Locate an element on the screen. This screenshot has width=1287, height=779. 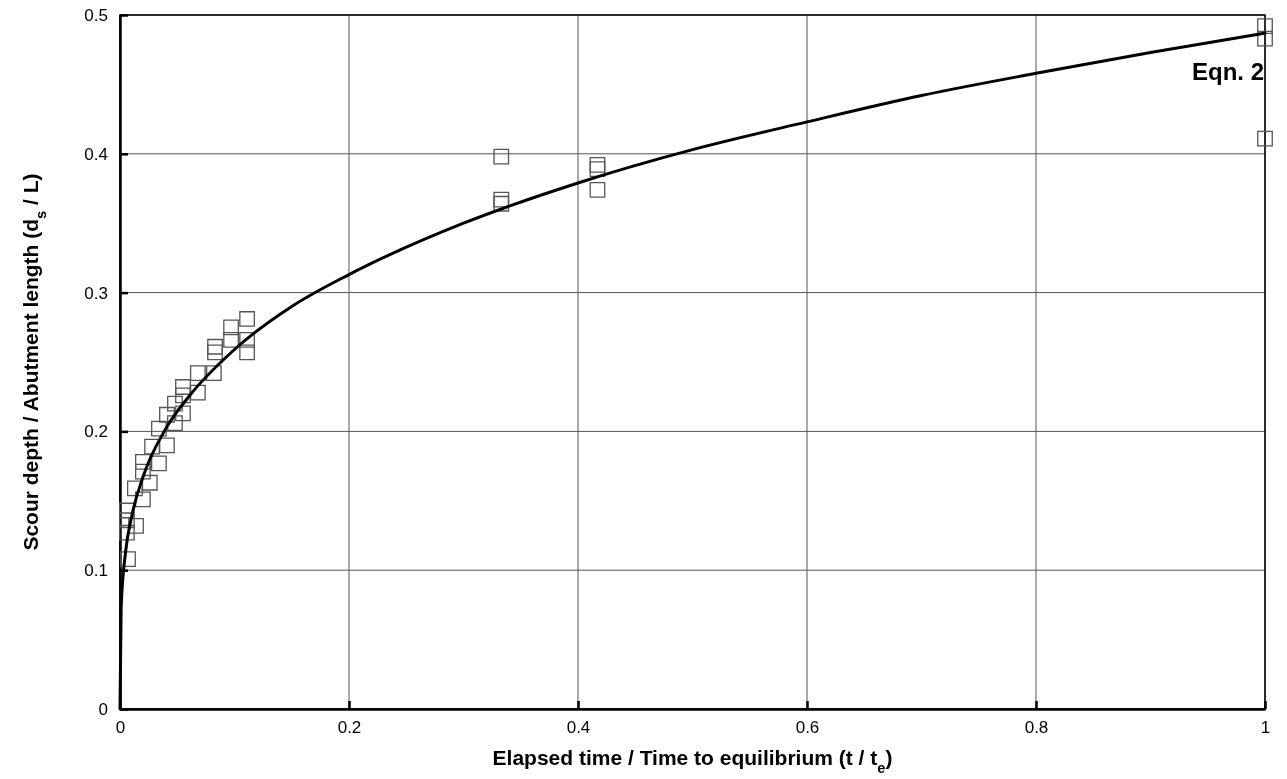
x-axis-title: Elapsed time / Time to equilibrium (t / t$_{e}$) is located at coordinates (692, 761).